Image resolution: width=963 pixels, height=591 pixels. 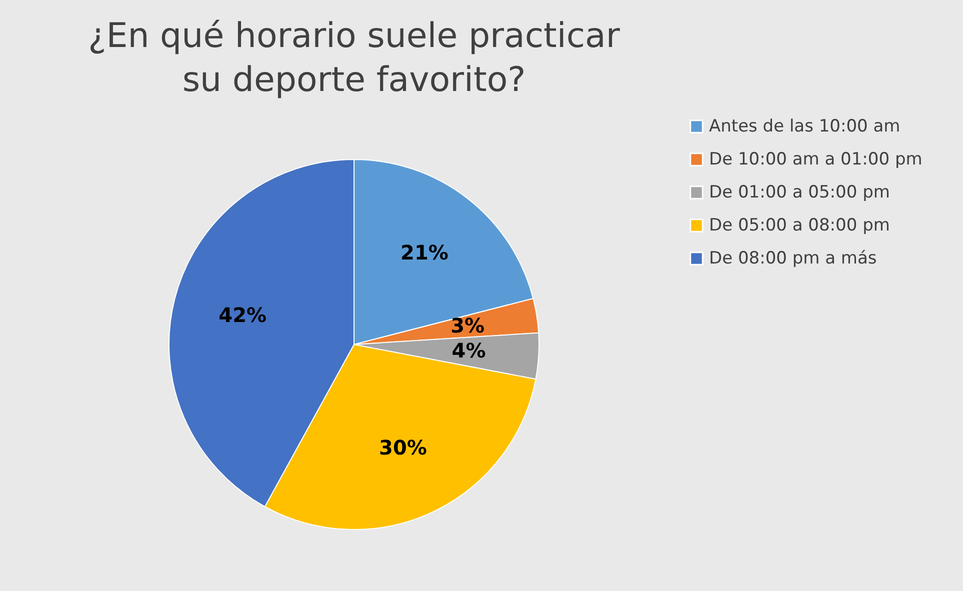 What do you see at coordinates (242, 314) in the screenshot?
I see `data-label: 42%` at bounding box center [242, 314].